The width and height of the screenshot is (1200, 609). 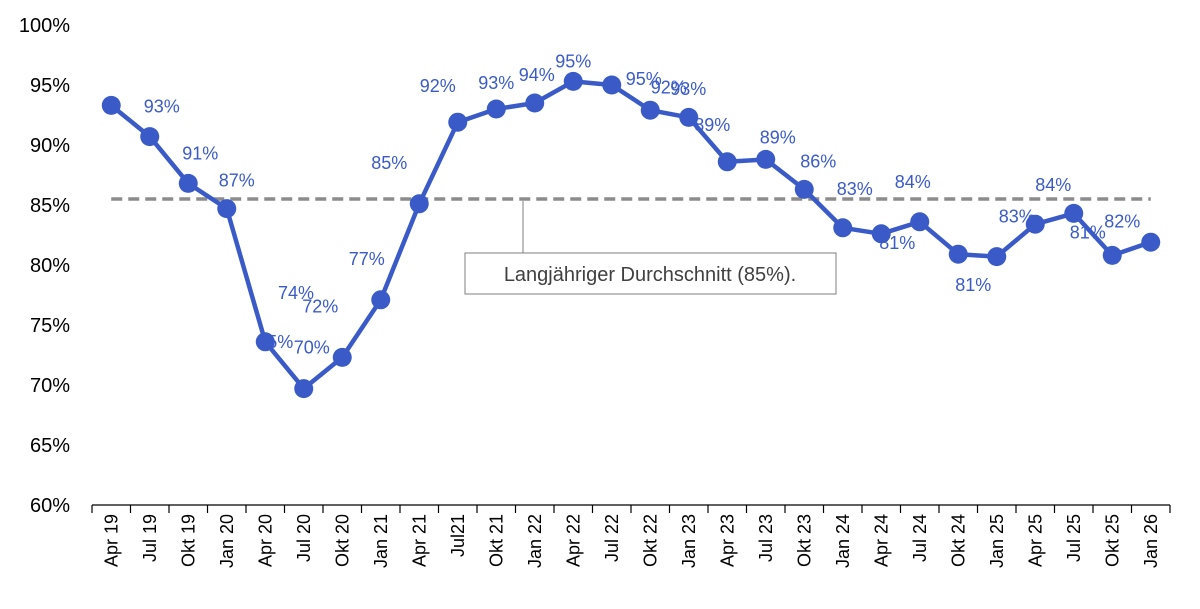 What do you see at coordinates (1035, 540) in the screenshot?
I see `x-tick-label: Apr 25` at bounding box center [1035, 540].